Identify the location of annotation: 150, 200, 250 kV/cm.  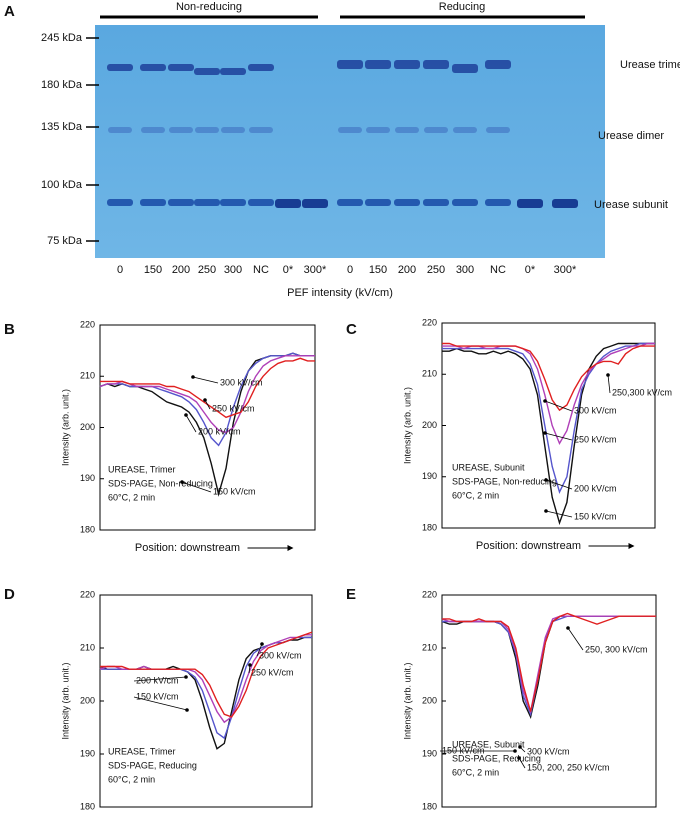
(568, 767).